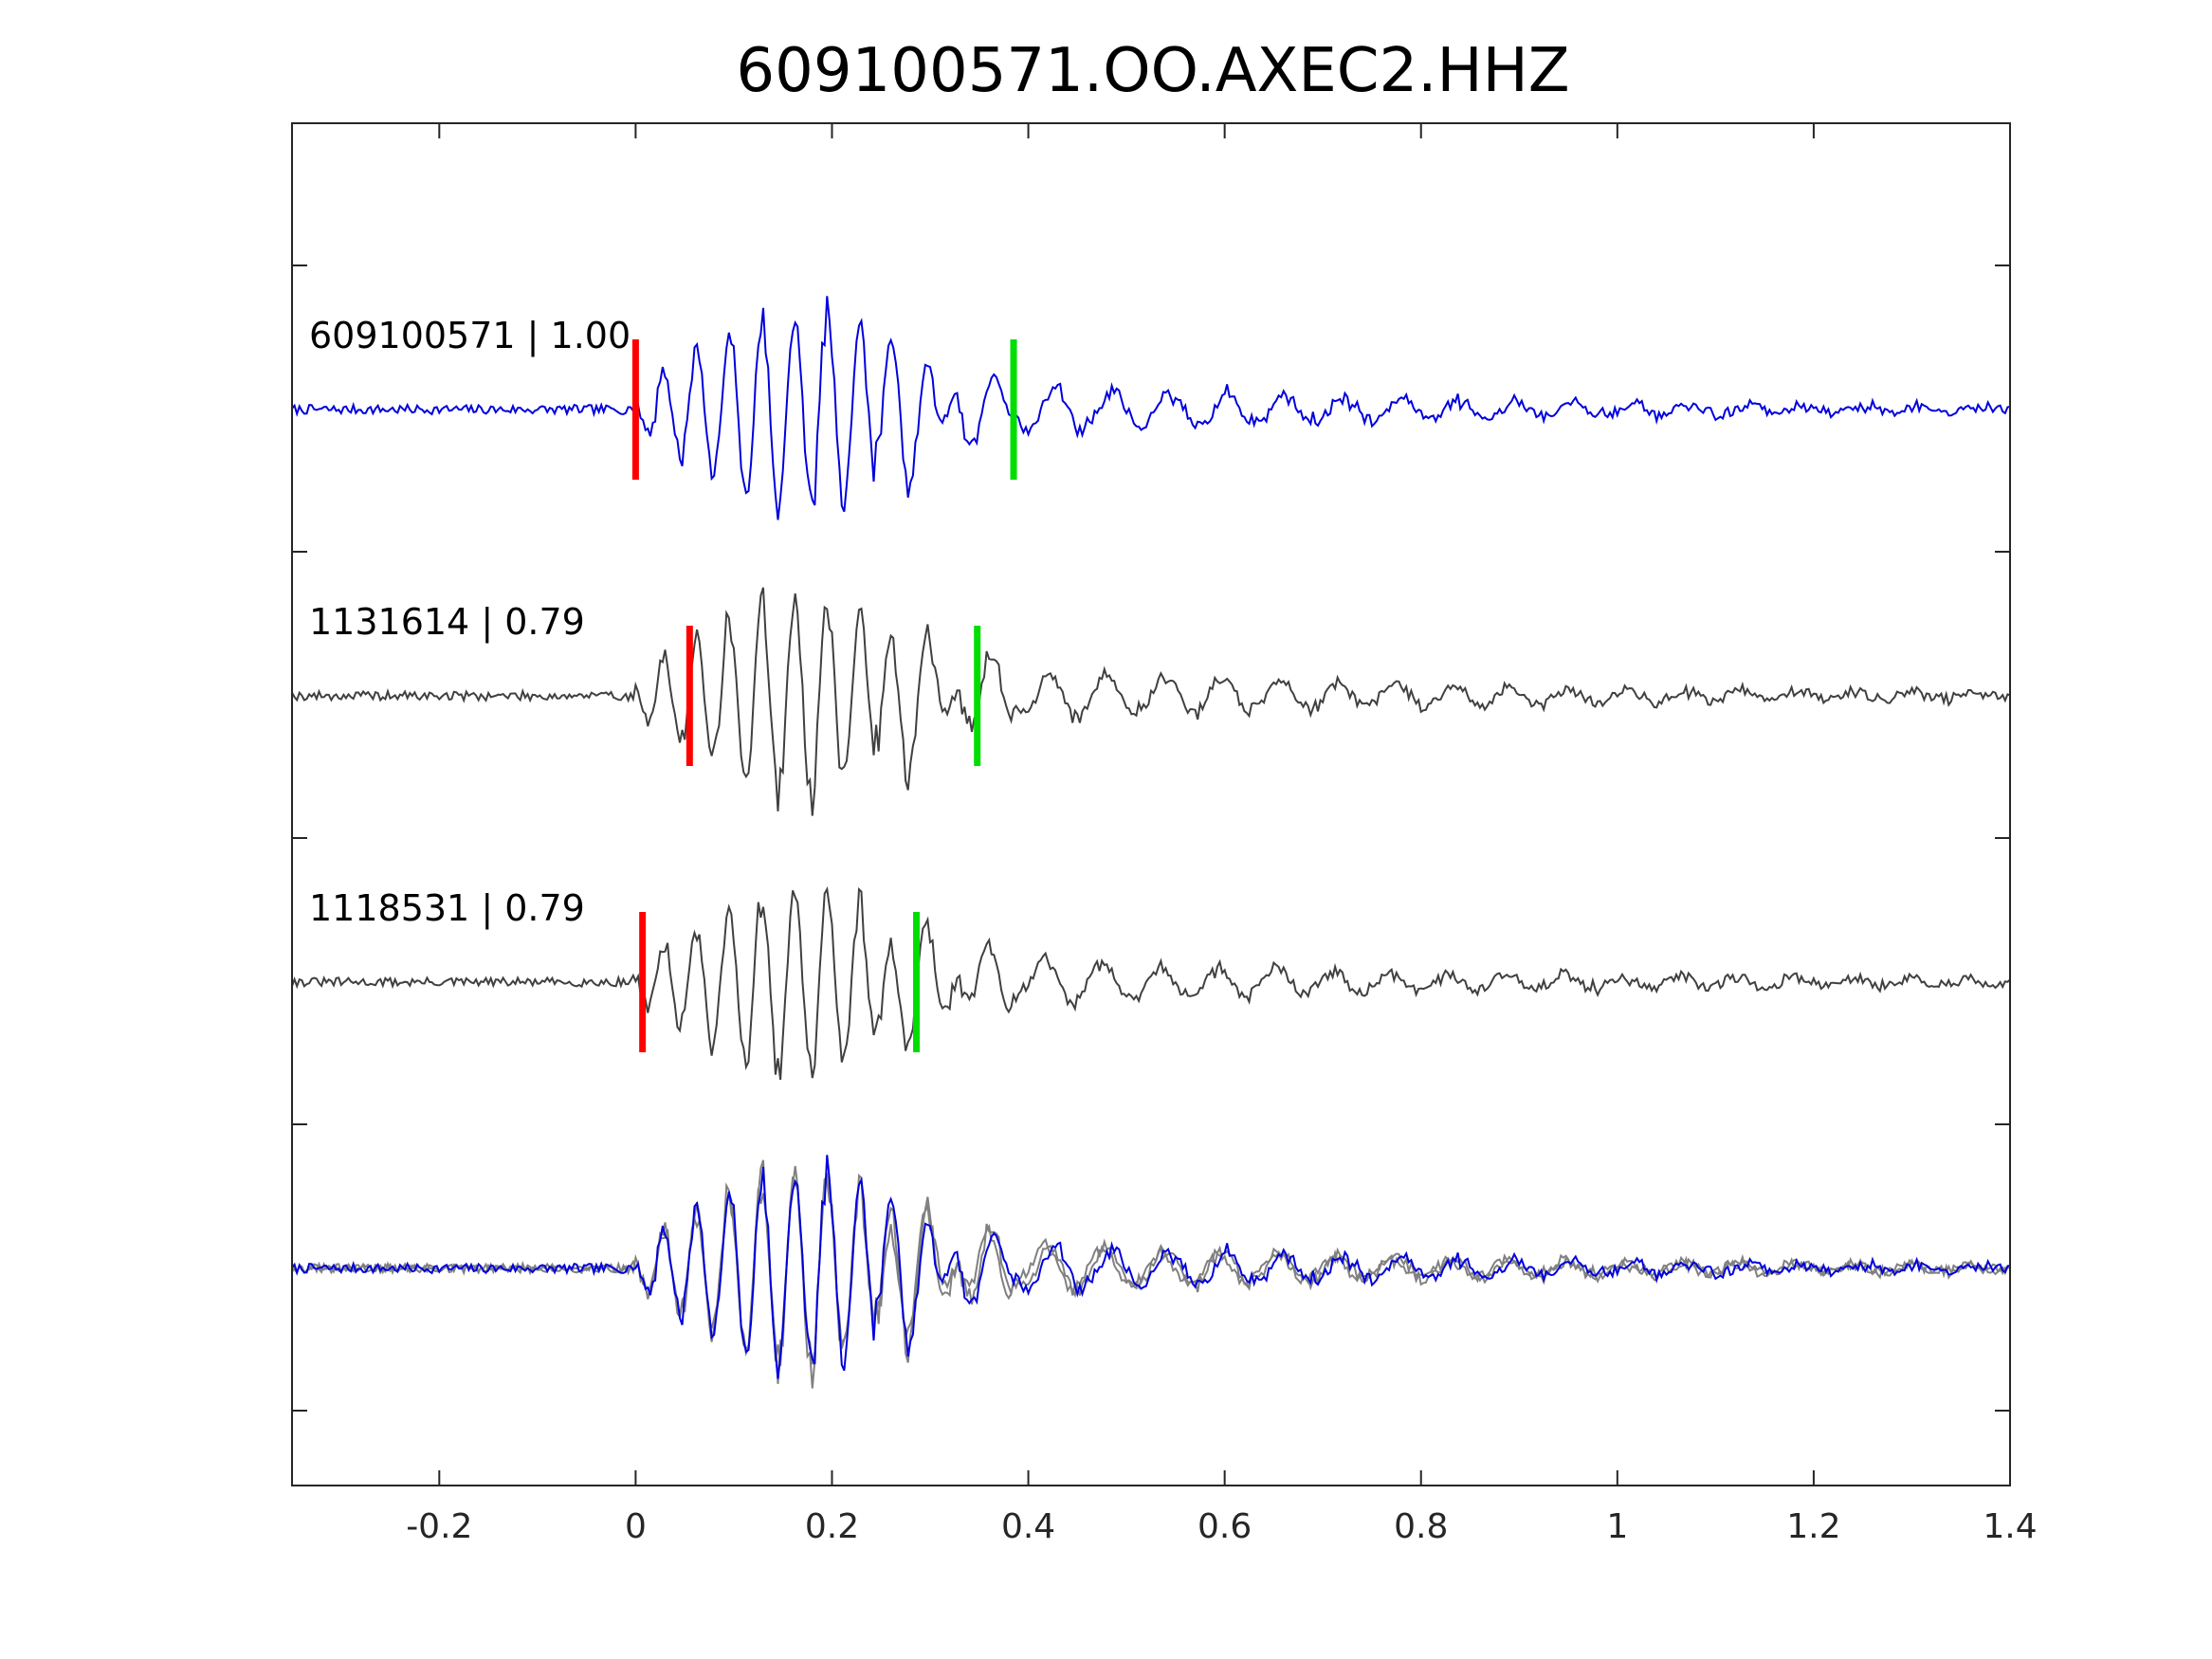 This screenshot has width=2212, height=1659. Describe the element at coordinates (2010, 1526) in the screenshot. I see `x-tick-label: 1.4` at that location.